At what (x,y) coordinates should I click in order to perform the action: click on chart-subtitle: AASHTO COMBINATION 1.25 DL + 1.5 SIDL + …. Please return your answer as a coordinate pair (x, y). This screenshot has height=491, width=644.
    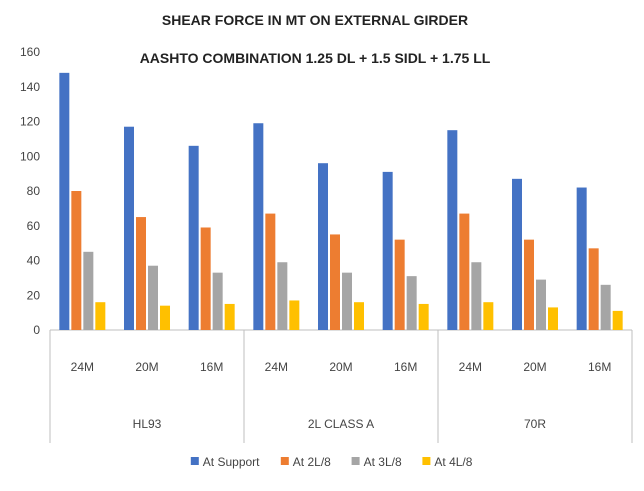
    Looking at the image, I should click on (315, 58).